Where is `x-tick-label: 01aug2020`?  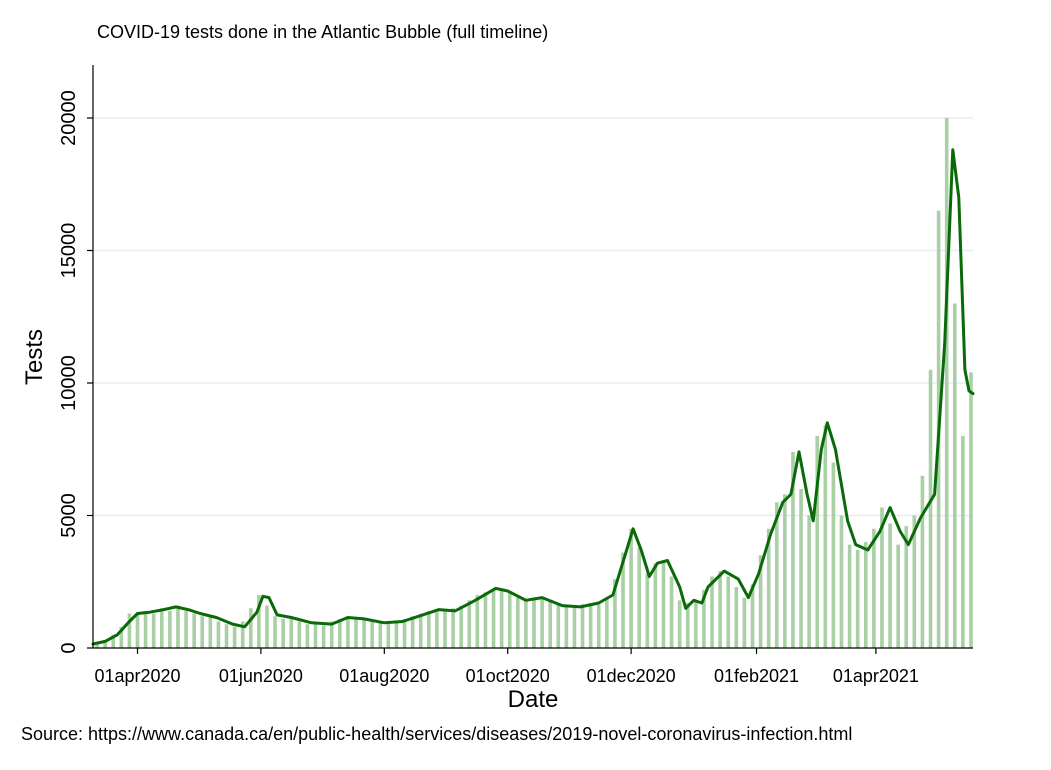 x-tick-label: 01aug2020 is located at coordinates (384, 676).